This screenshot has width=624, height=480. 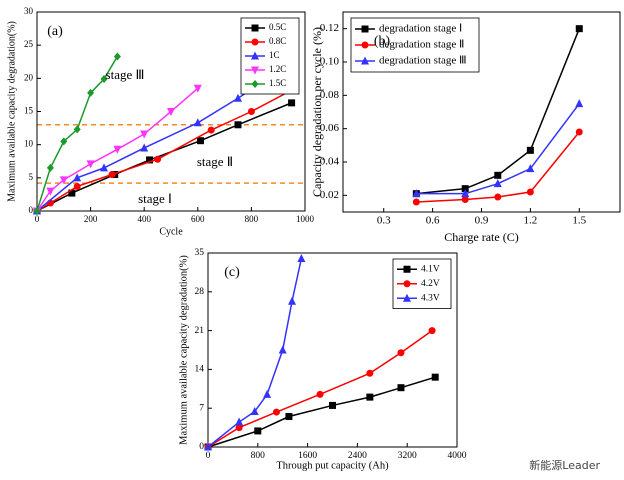 What do you see at coordinates (125, 74) in the screenshot?
I see `annotation: stage Ⅲ` at bounding box center [125, 74].